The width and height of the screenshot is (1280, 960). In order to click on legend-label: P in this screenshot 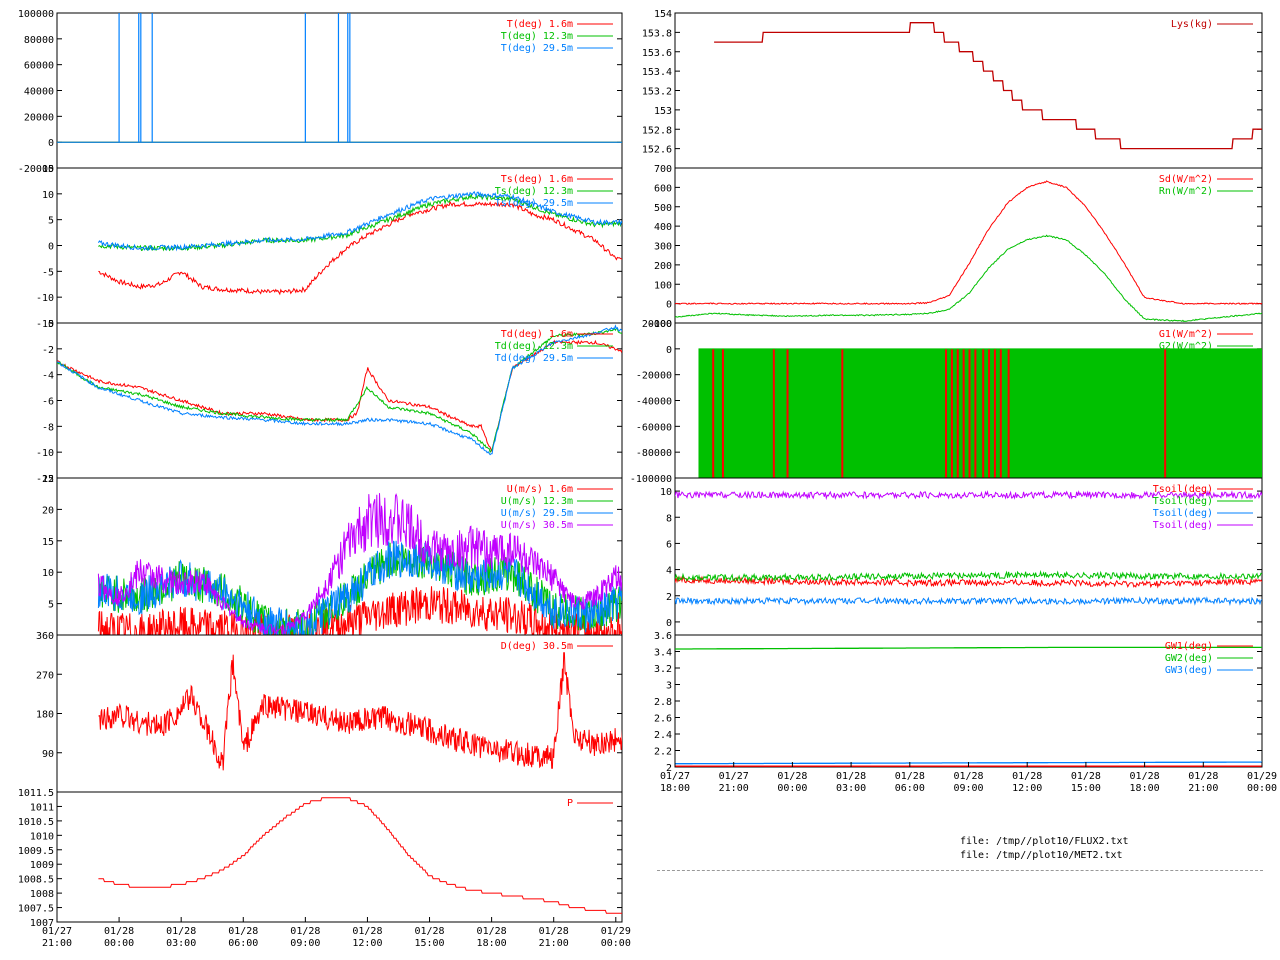, I will do `click(570, 803)`.